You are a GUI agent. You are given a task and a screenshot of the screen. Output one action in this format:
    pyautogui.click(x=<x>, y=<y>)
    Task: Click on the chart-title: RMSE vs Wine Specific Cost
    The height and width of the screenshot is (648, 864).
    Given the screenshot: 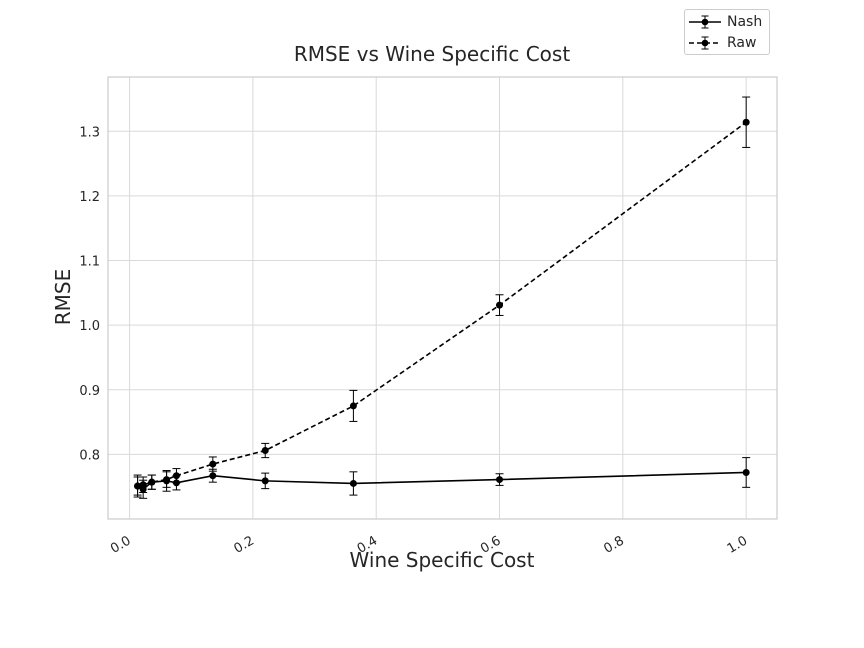 What is the action you would take?
    pyautogui.click(x=432, y=54)
    